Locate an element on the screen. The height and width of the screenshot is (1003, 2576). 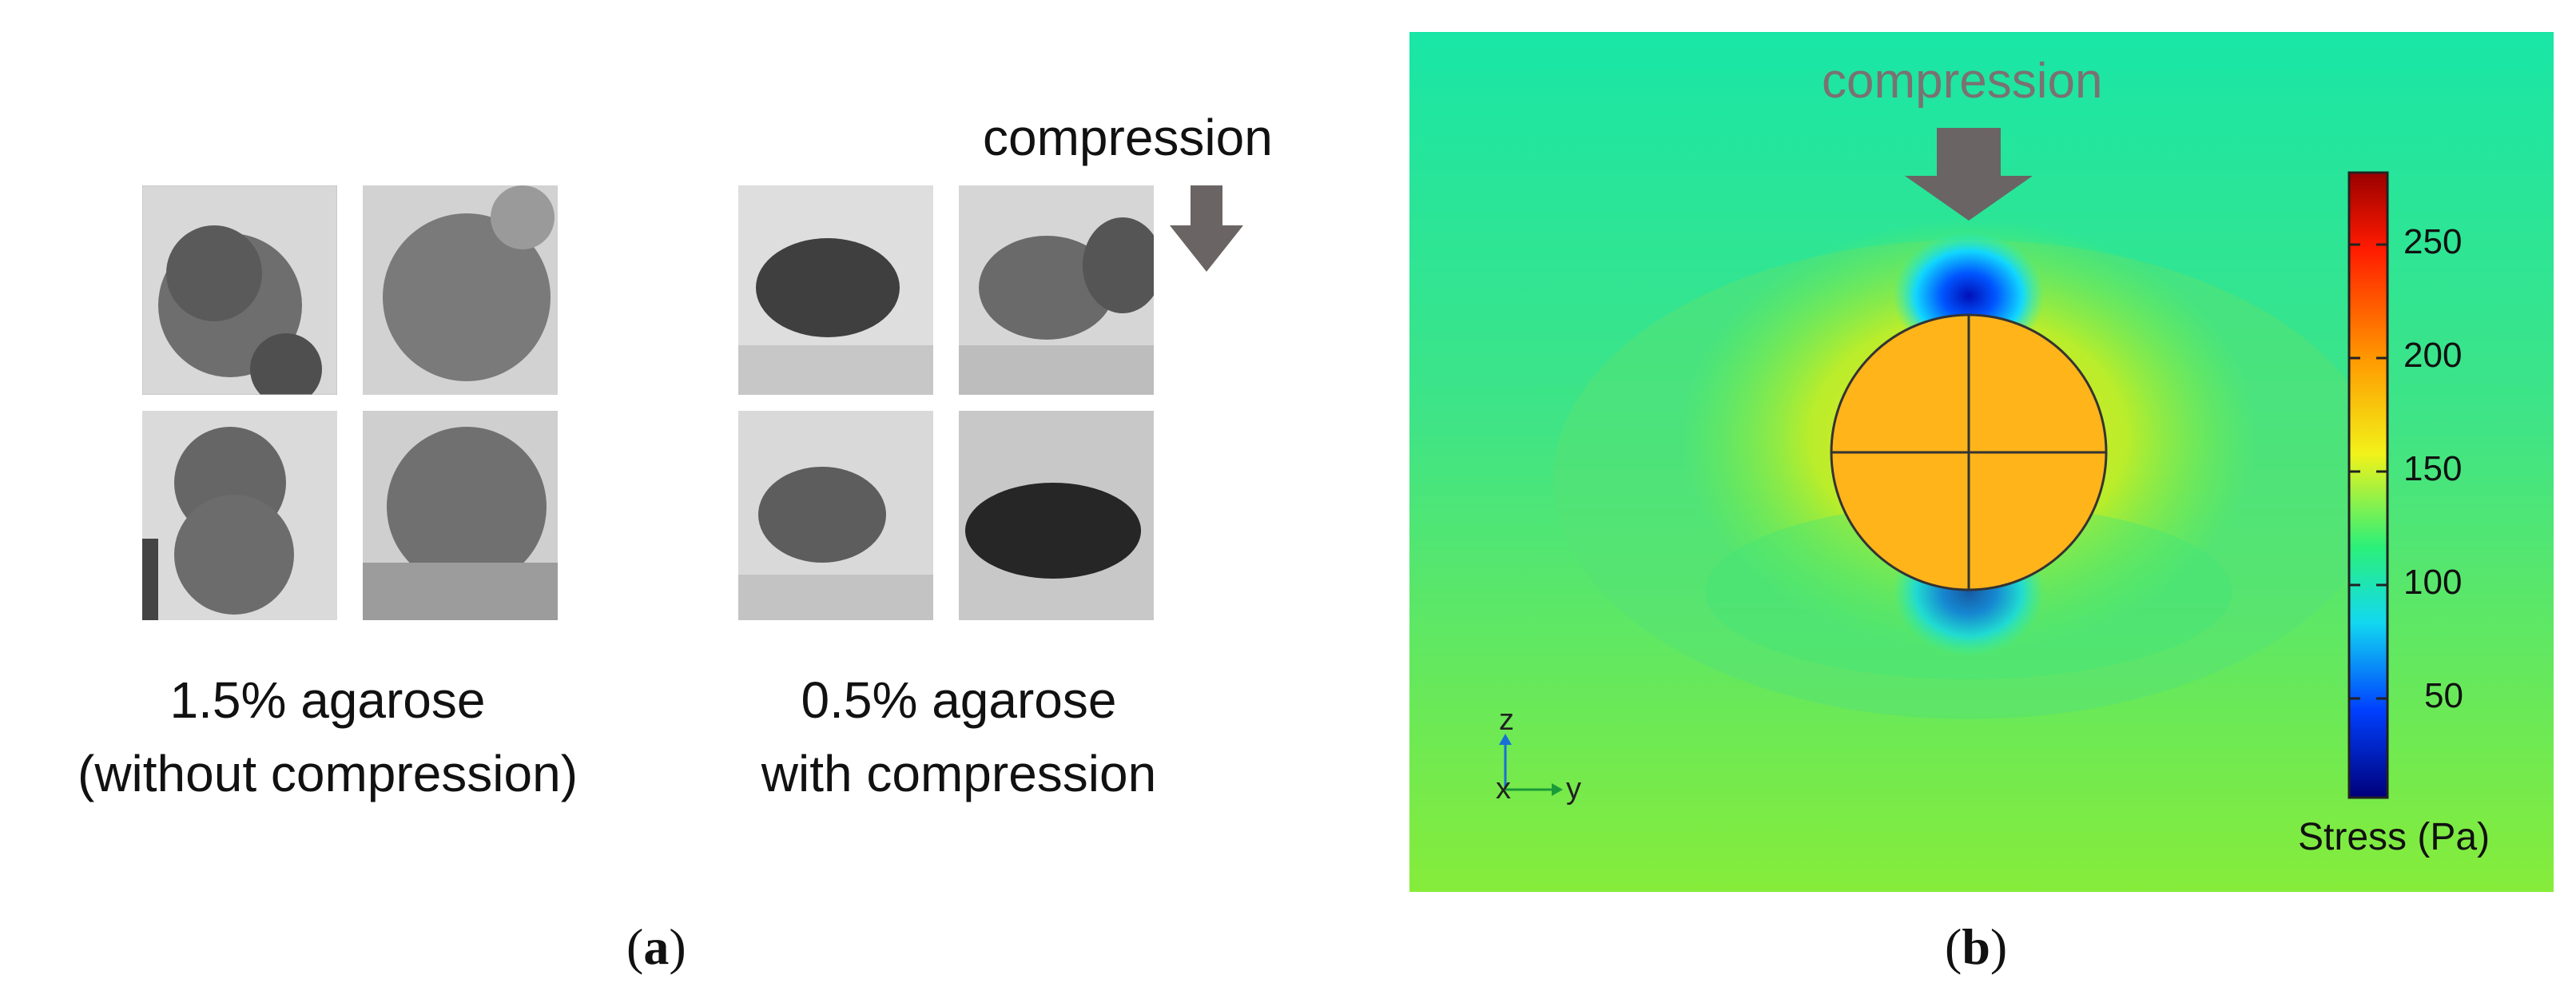
panel-label-b: (b) is located at coordinates (1976, 946).